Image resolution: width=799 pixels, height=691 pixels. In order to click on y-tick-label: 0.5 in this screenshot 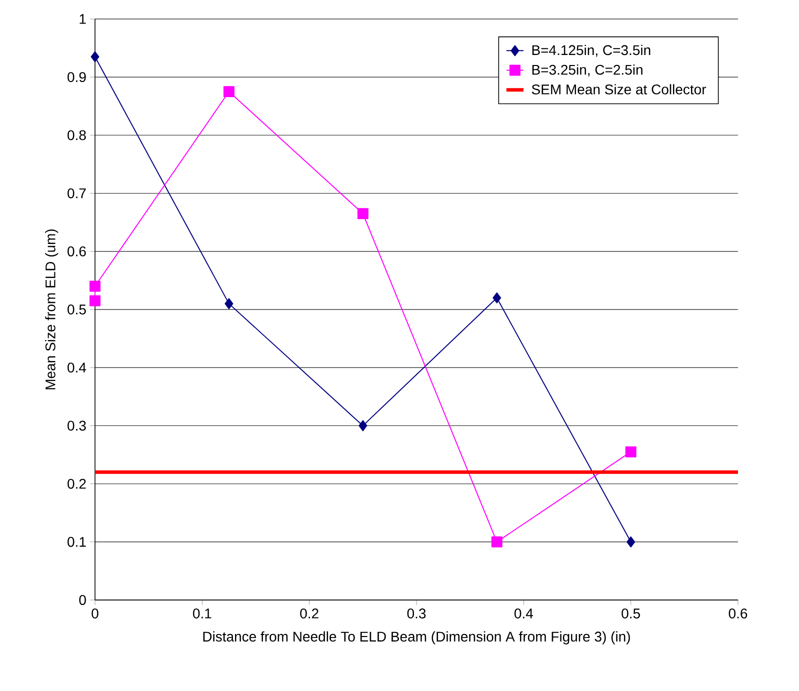, I will do `click(77, 309)`.